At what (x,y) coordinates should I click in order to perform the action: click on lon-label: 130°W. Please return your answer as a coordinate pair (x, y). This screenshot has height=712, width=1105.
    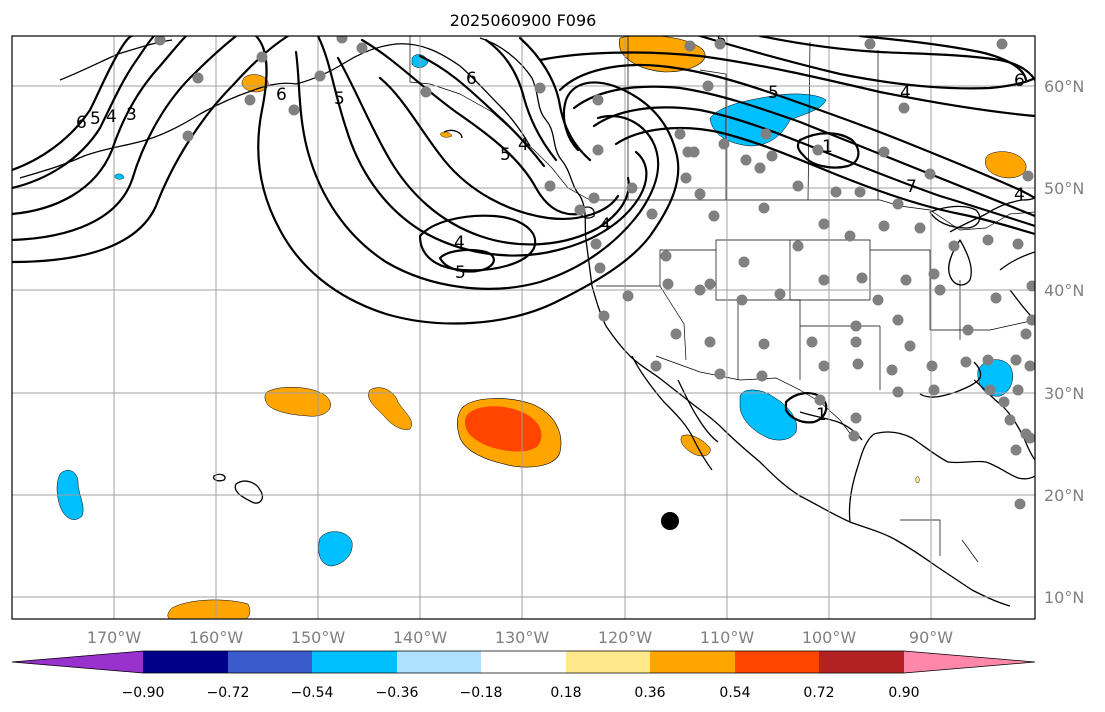
    Looking at the image, I should click on (522, 637).